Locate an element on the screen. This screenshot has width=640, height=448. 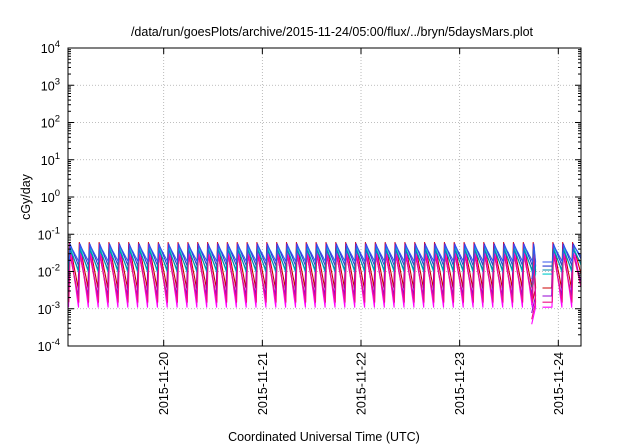
y-tick-label: 10⁻¹ is located at coordinates (49, 233).